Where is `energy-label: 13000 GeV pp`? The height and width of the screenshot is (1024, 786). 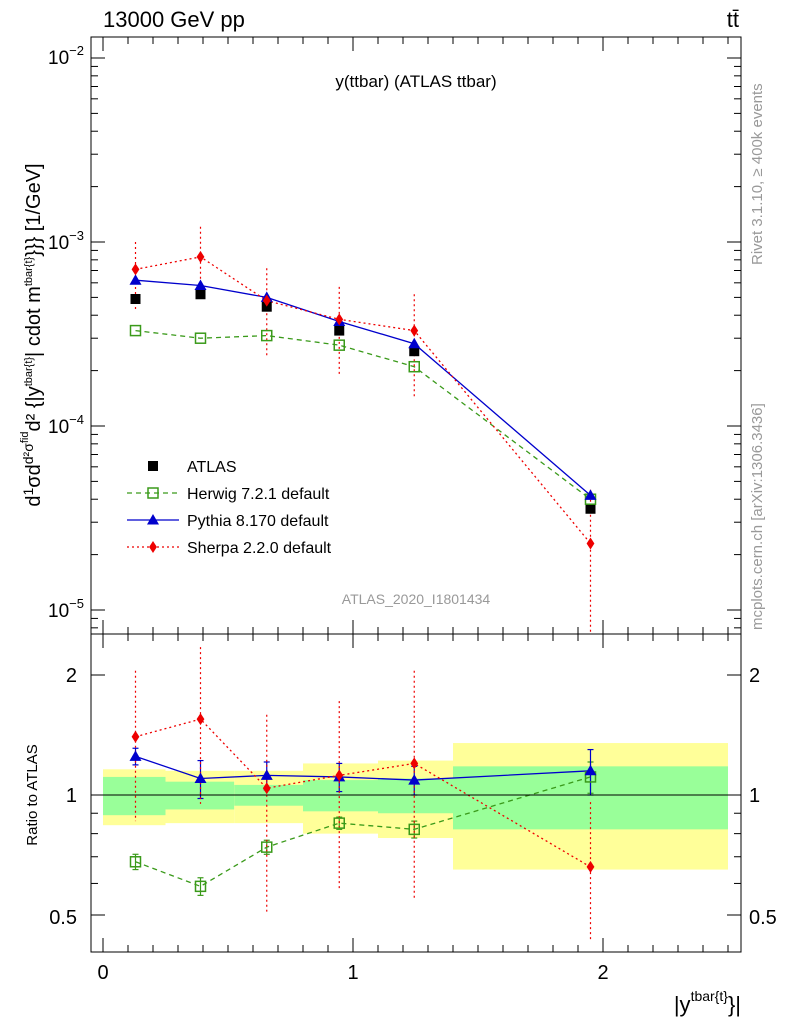 energy-label: 13000 GeV pp is located at coordinates (174, 19).